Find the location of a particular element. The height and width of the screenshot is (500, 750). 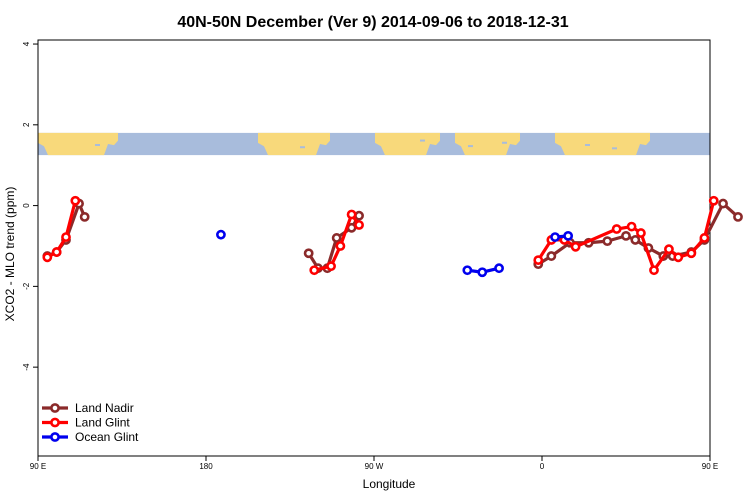

y-axis: 4 2 0 -2 -4 is located at coordinates (30, 206).